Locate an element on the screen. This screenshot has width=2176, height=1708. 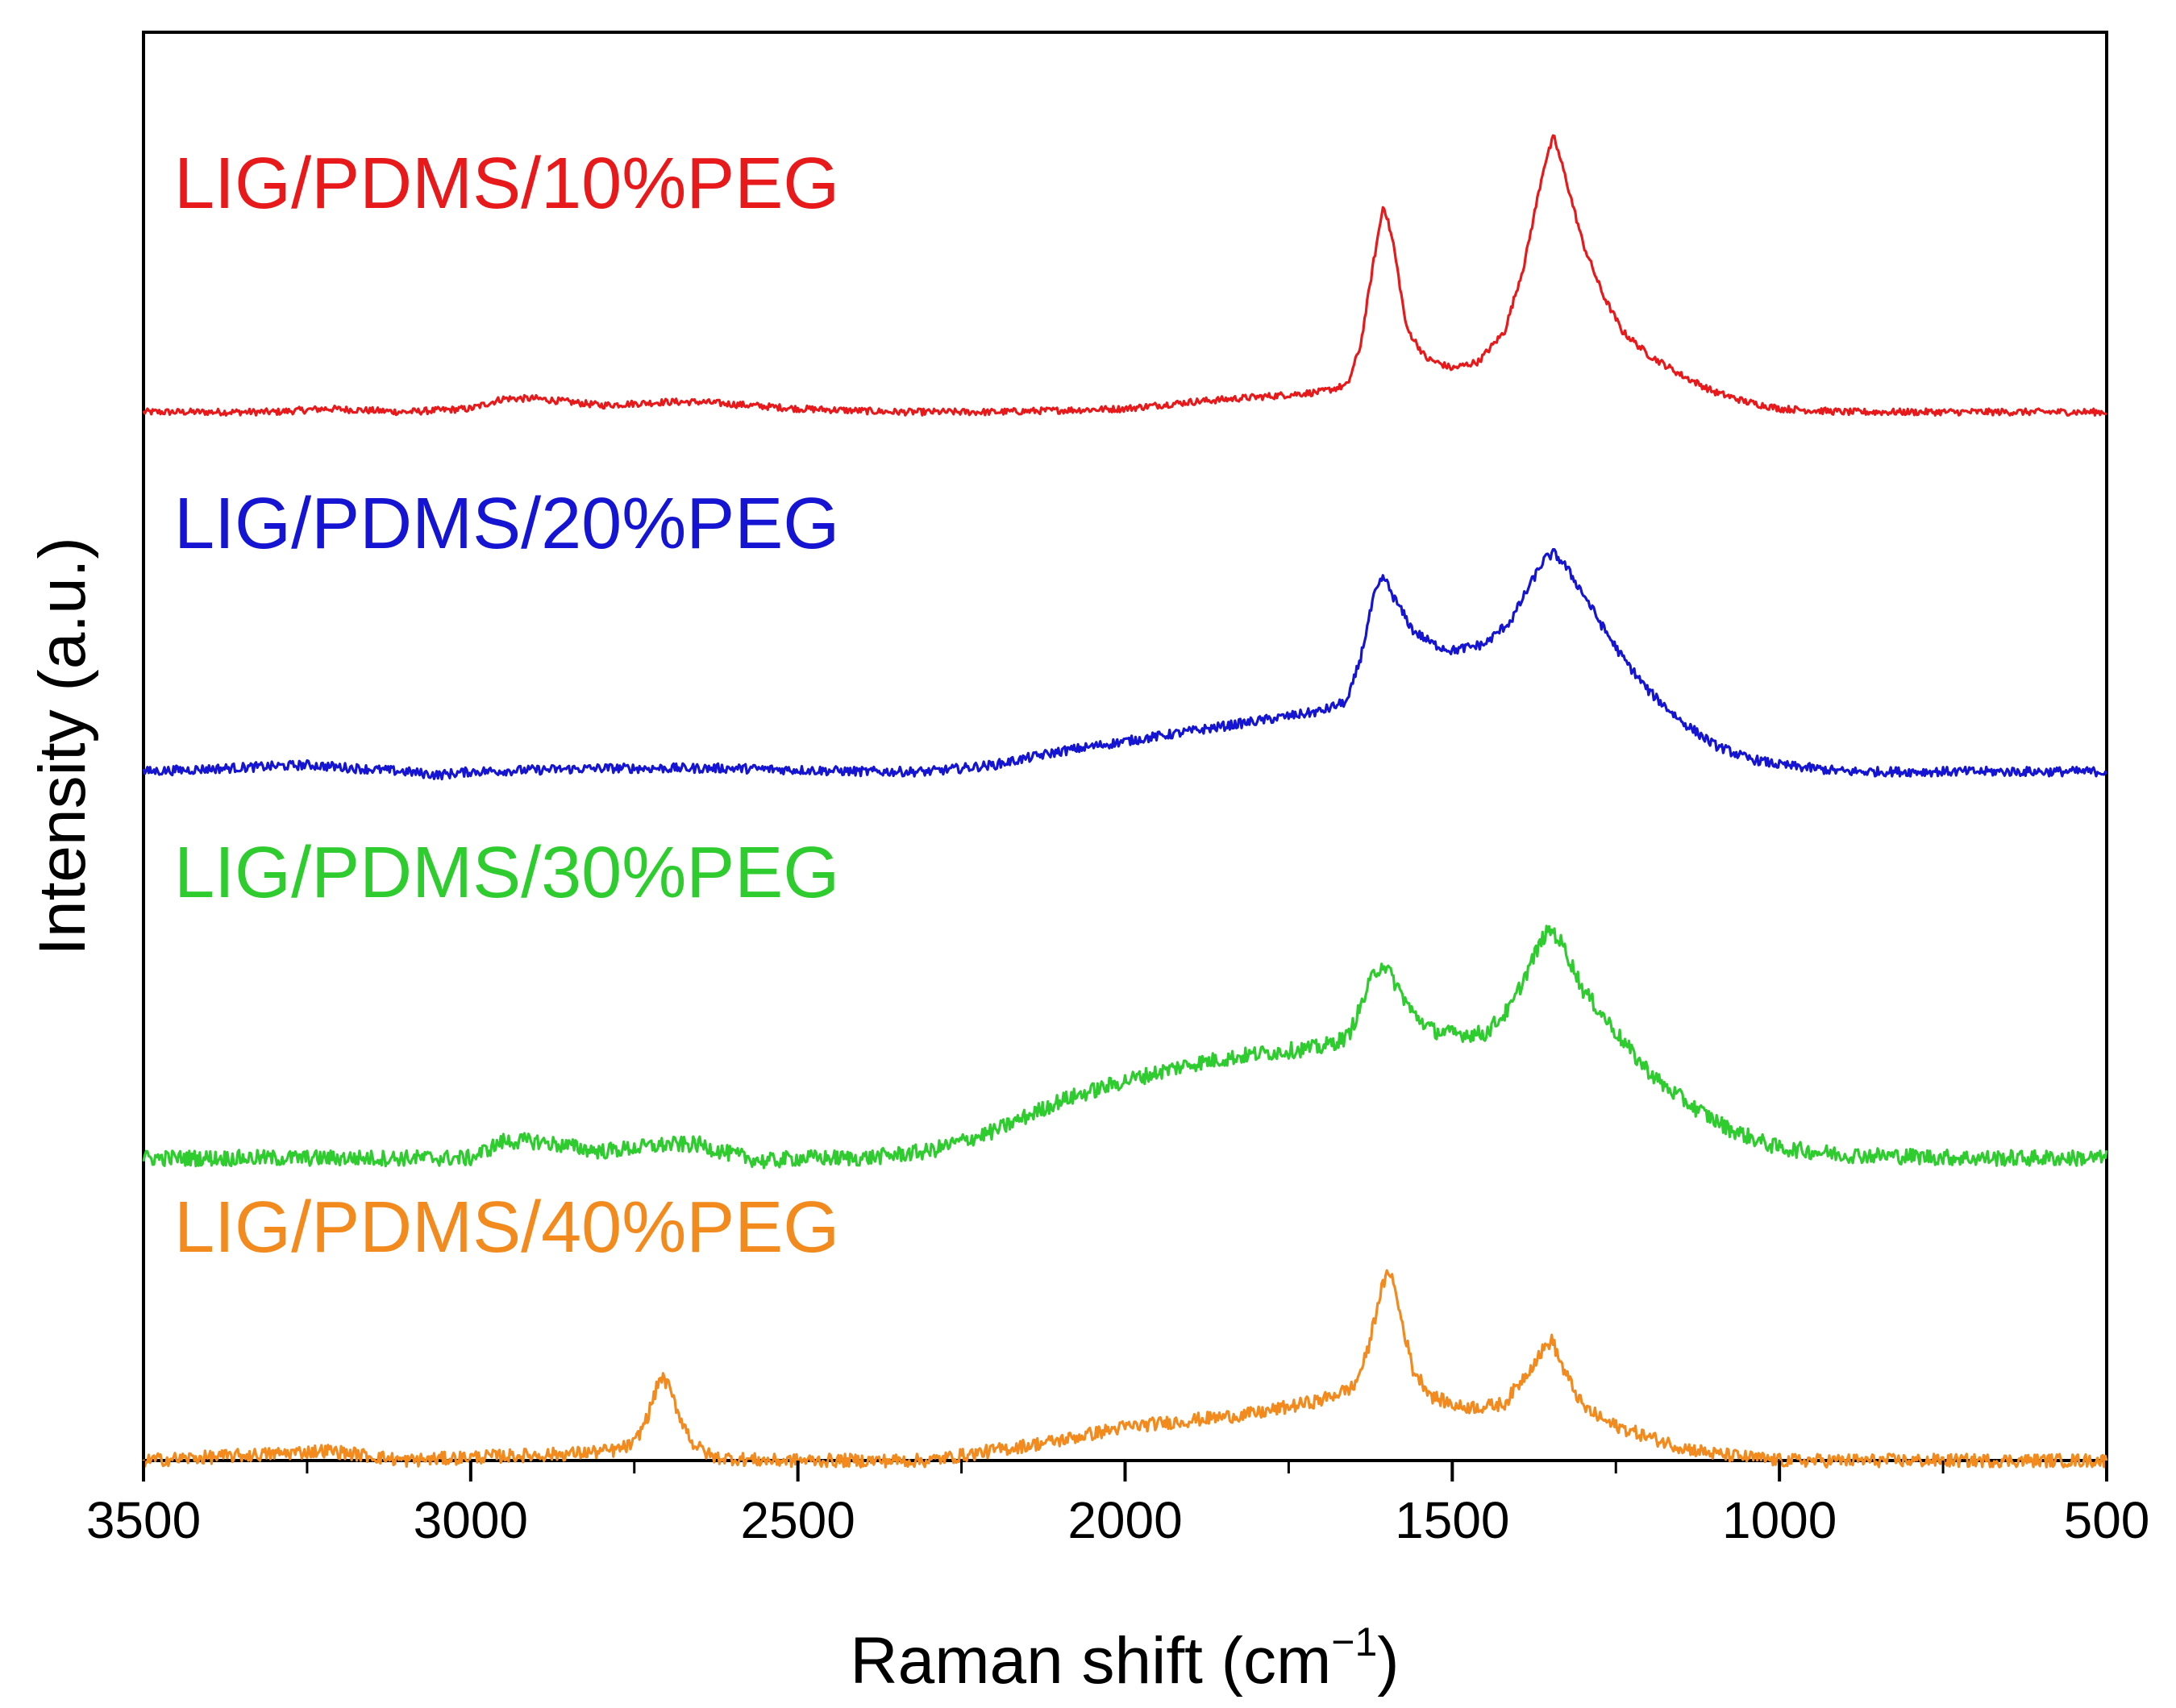
x-axis-title: Raman shift (cm−1) is located at coordinates (1124, 1658).